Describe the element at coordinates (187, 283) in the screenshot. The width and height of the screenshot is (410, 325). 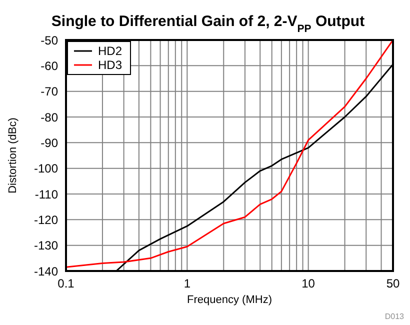
I see `x-tick-label: 1` at that location.